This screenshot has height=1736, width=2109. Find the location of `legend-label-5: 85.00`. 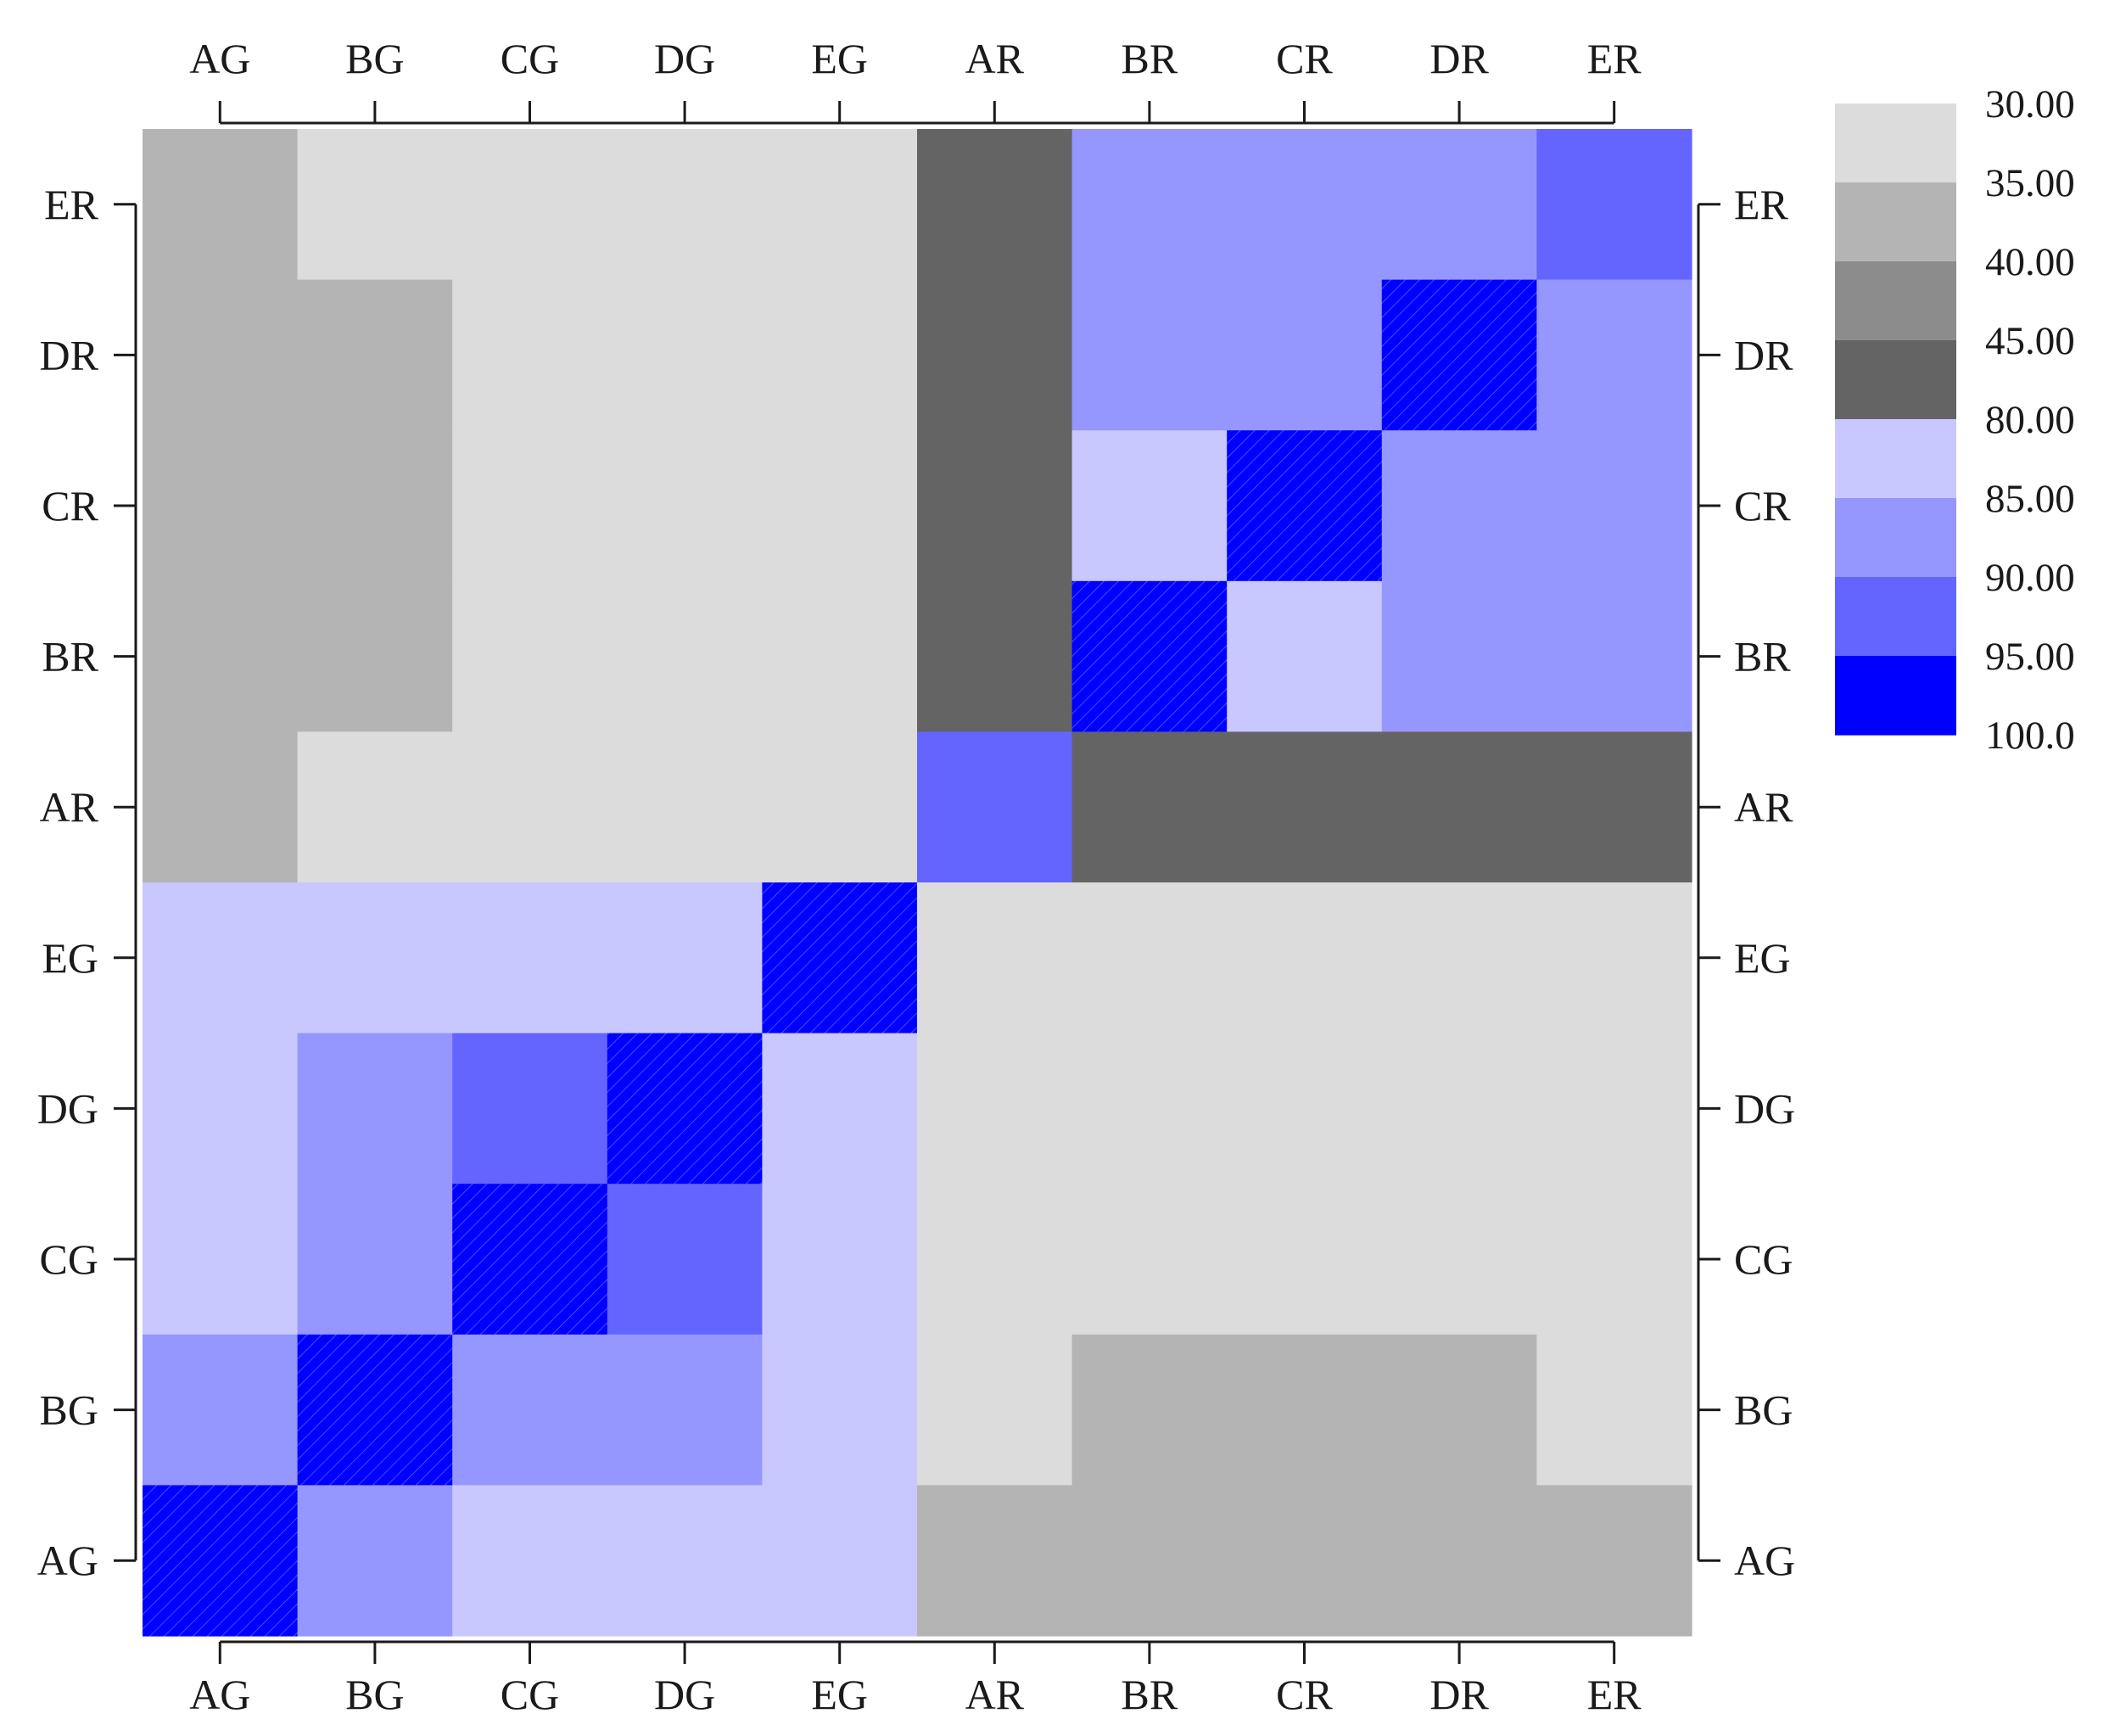

legend-label-5: 85.00 is located at coordinates (2030, 499).